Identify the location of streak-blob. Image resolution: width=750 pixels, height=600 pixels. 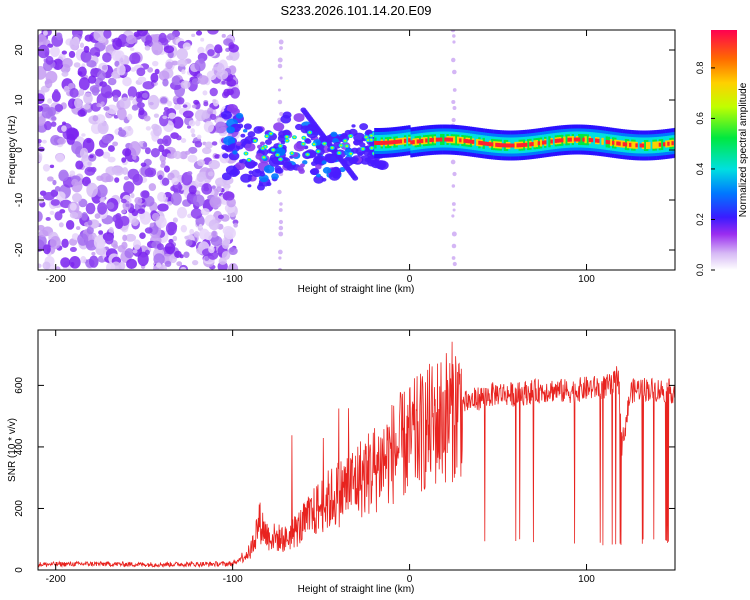
(355, 178).